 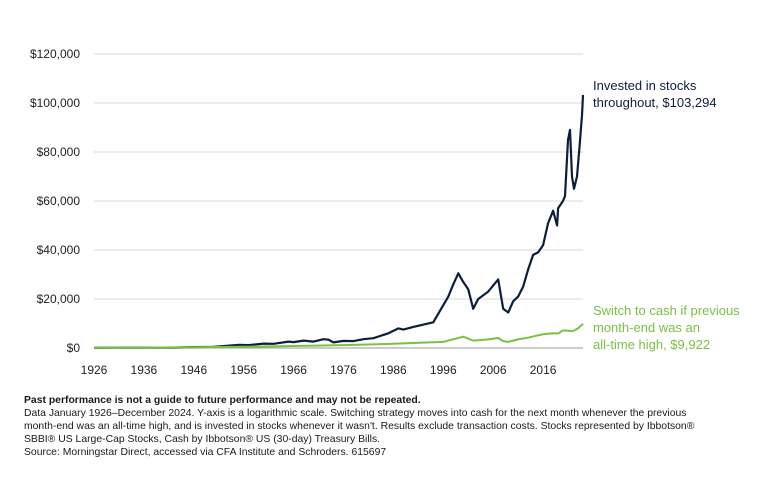 I want to click on x-tick-label: 1966, so click(x=293, y=370).